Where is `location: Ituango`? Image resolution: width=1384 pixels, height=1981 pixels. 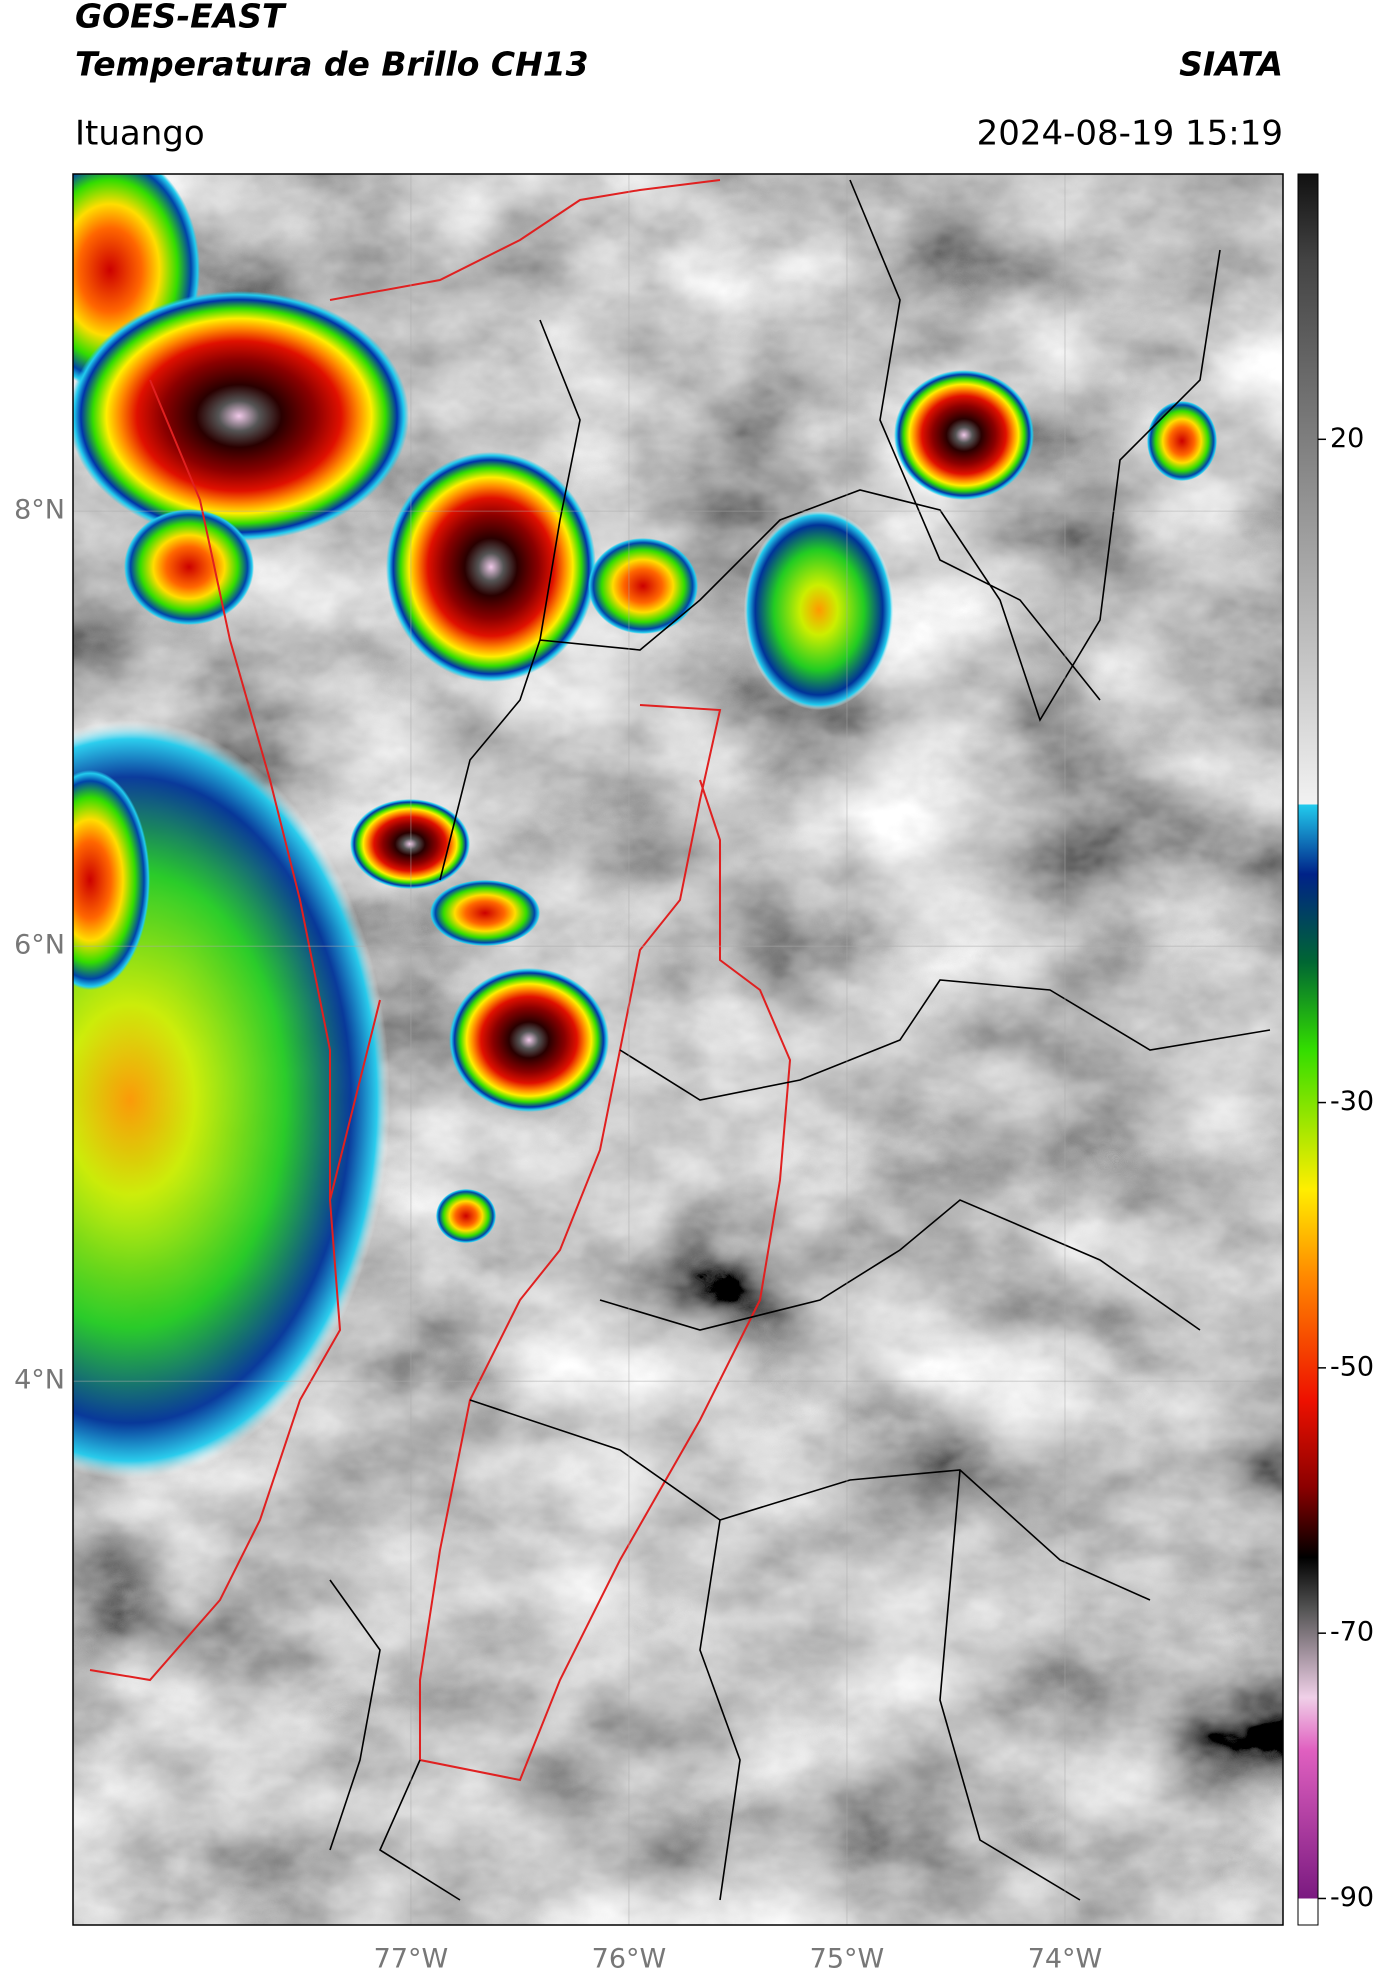 location: Ituango is located at coordinates (140, 134).